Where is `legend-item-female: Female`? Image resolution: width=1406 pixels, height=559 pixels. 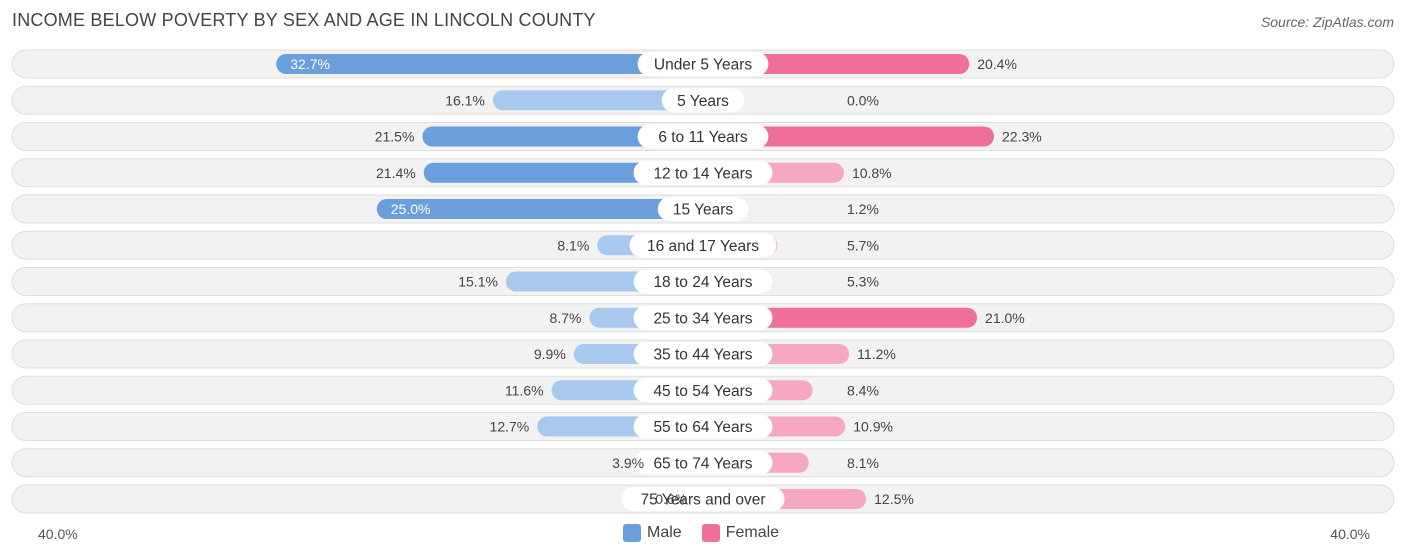 legend-item-female: Female is located at coordinates (740, 533).